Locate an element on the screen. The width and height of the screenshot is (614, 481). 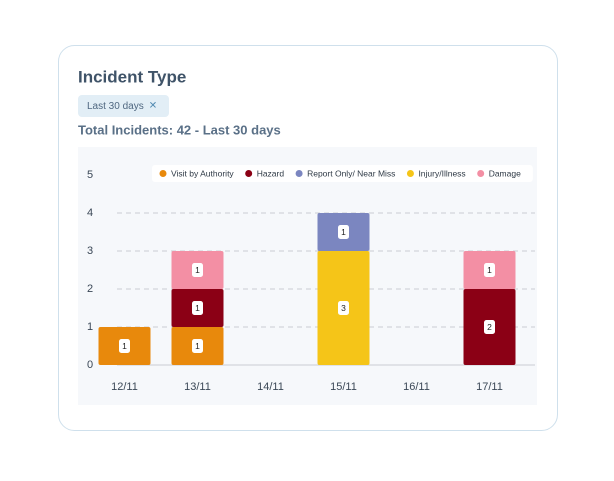
x-tick-label: 16/11 is located at coordinates (416, 387).